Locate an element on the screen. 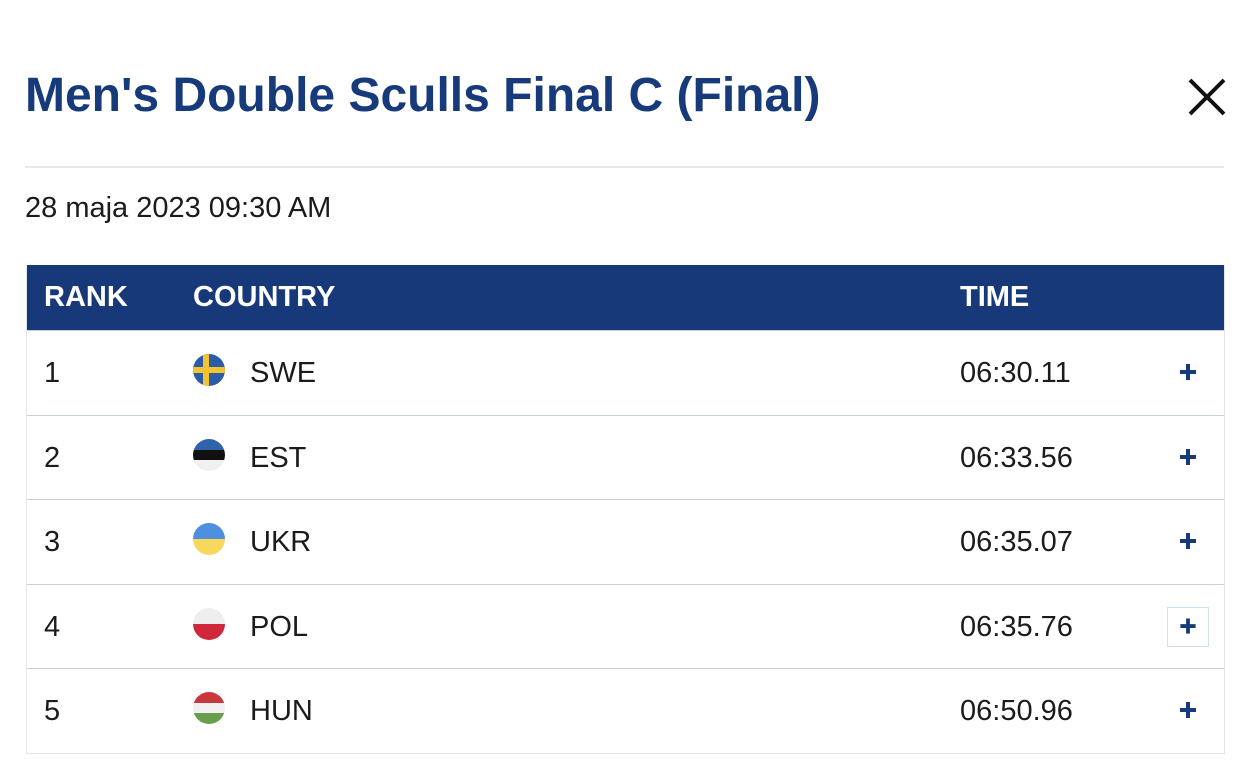 The image size is (1248, 766). close-button is located at coordinates (1207, 97).